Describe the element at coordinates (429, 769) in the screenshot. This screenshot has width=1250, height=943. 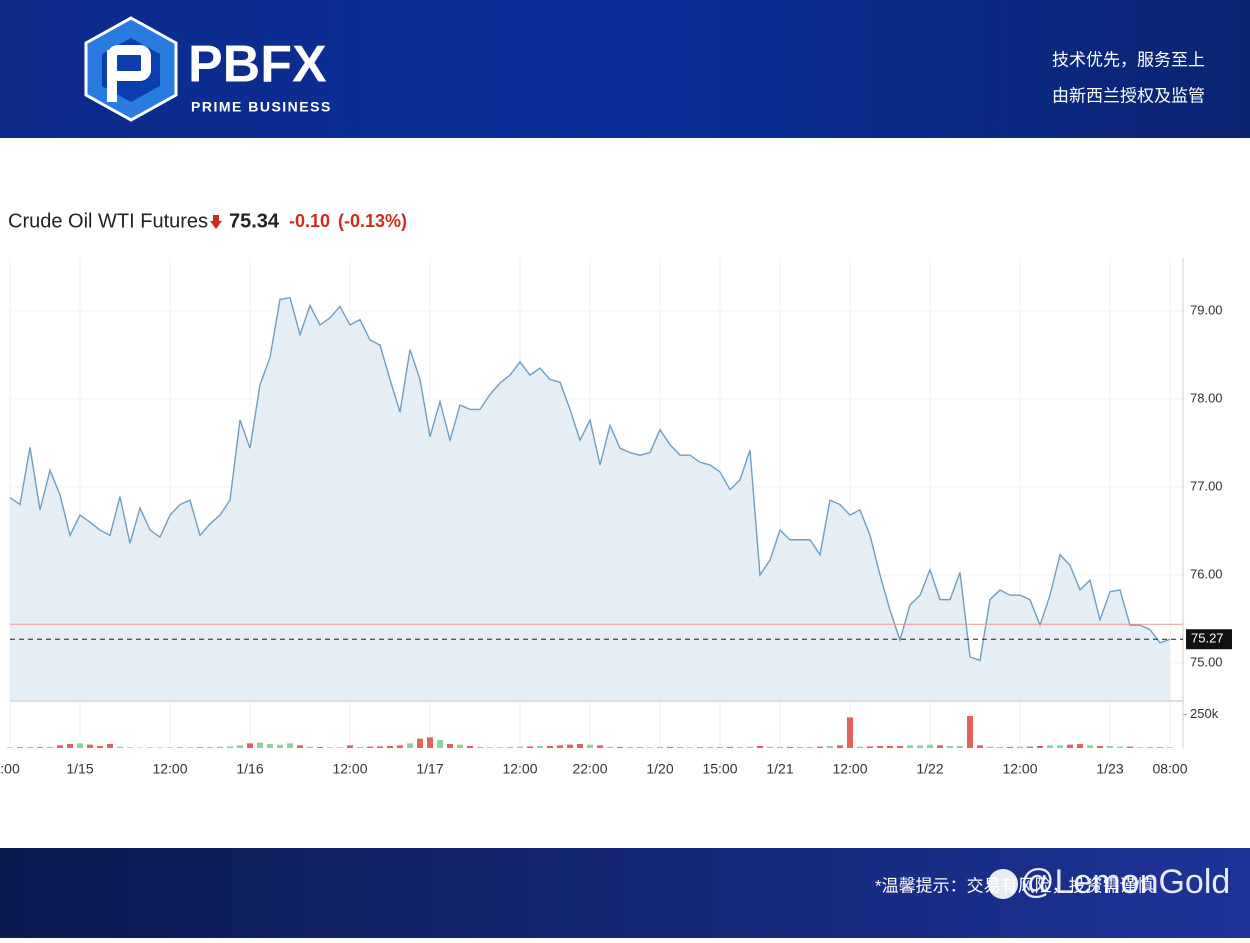
I see `x-tick-label: 1/17` at that location.